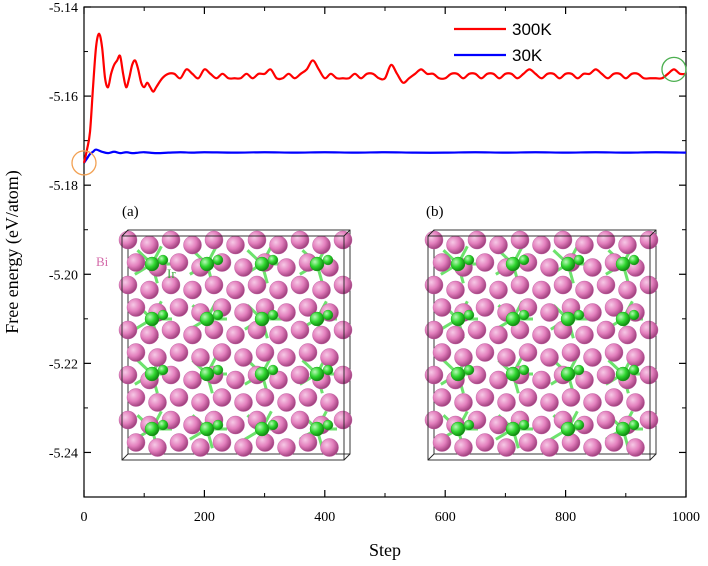 The image size is (708, 566). What do you see at coordinates (445, 517) in the screenshot?
I see `x-tick-label: 600` at bounding box center [445, 517].